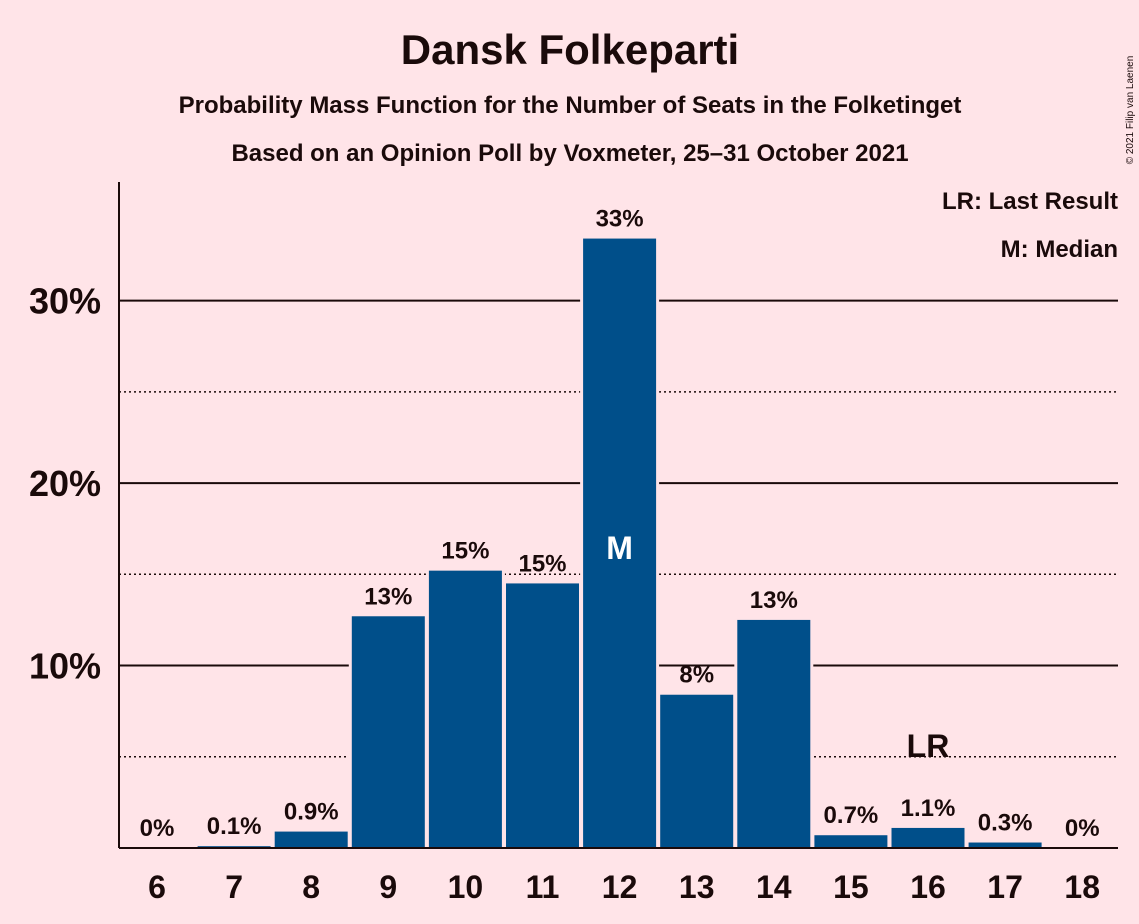 The width and height of the screenshot is (1139, 924). I want to click on x-tick-label: 17, so click(1005, 887).